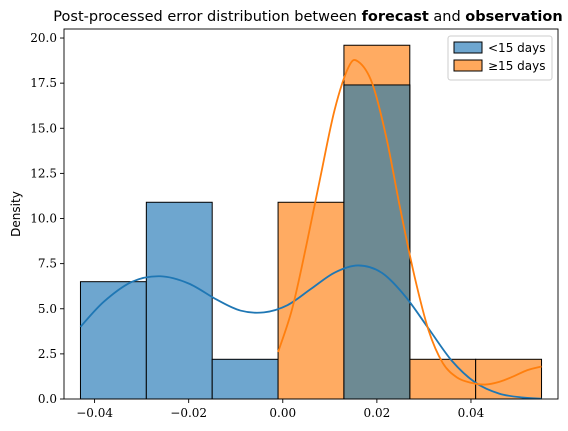 The height and width of the screenshot is (431, 568). I want to click on y-axis-ticks: 0.0 2.5 5.0 7.5 10.0 12.5 15.0 17.5 20.0, so click(47, 218).